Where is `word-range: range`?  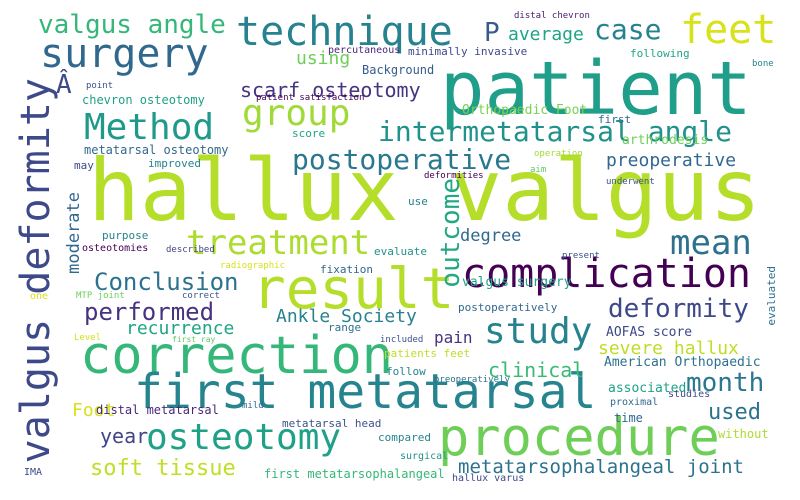
word-range: range is located at coordinates (345, 327).